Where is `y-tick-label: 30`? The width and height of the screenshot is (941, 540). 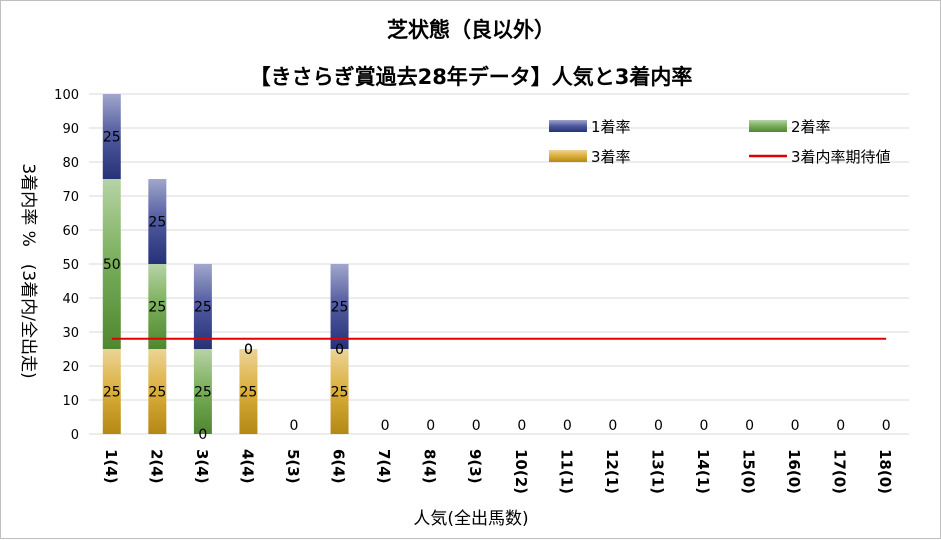
y-tick-label: 30 is located at coordinates (70, 333).